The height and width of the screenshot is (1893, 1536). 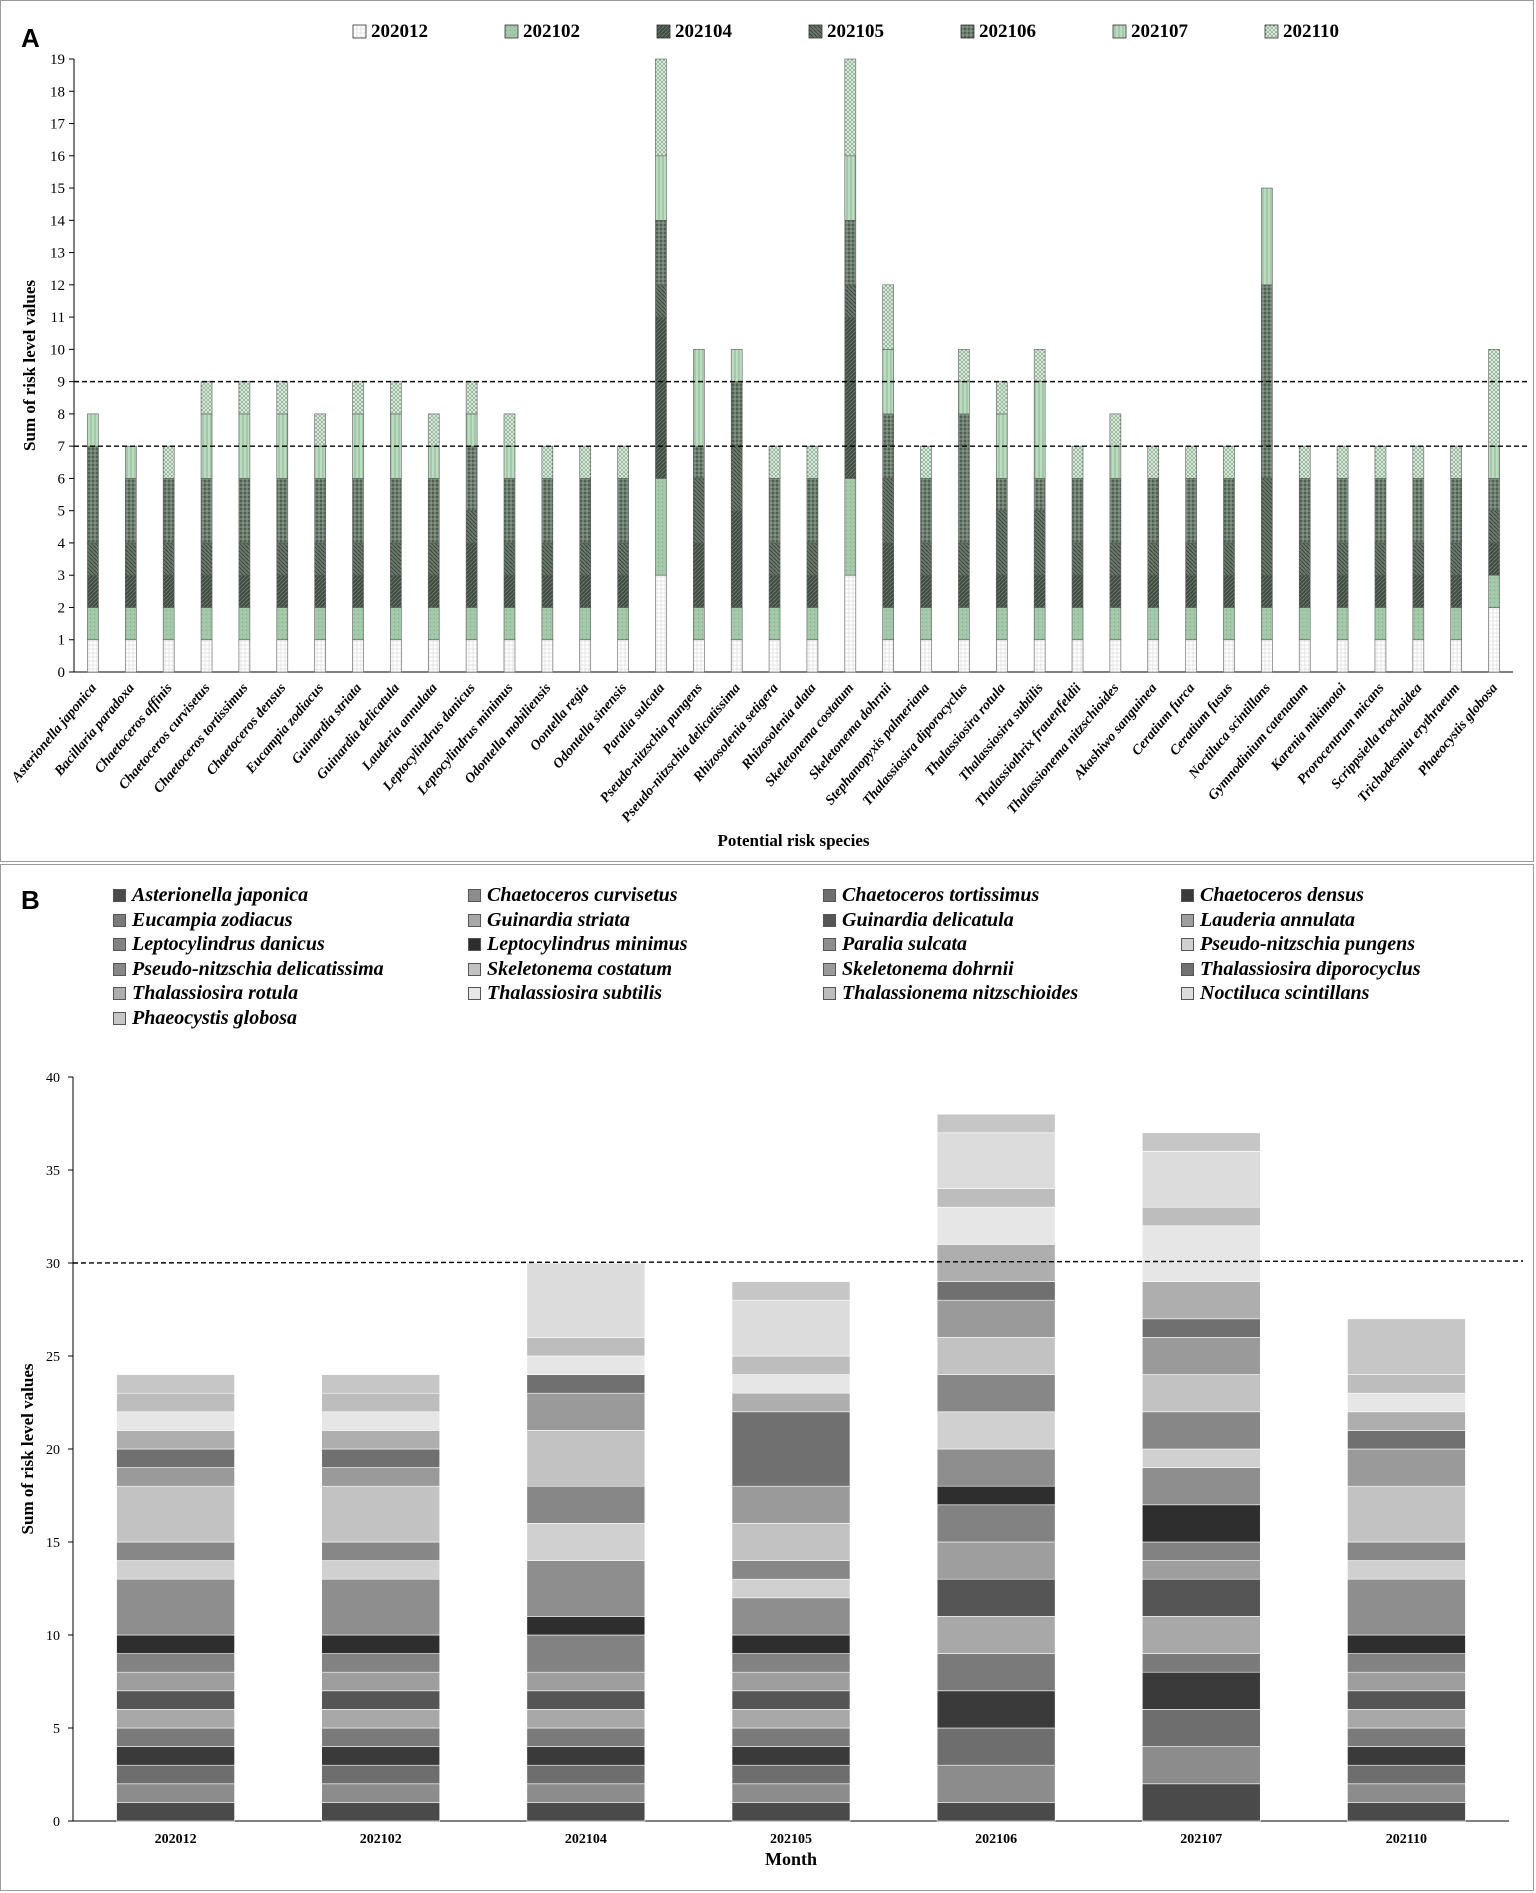 I want to click on bar-202102-skeletonema-costatum, so click(x=850, y=527).